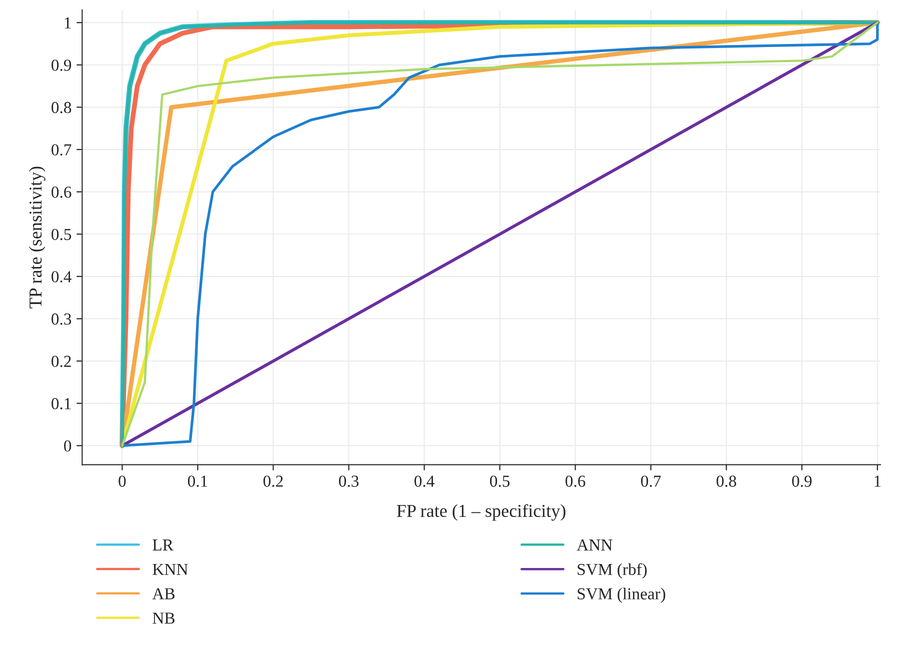  Describe the element at coordinates (612, 570) in the screenshot. I see `legend-label: SVM (rbf)` at that location.